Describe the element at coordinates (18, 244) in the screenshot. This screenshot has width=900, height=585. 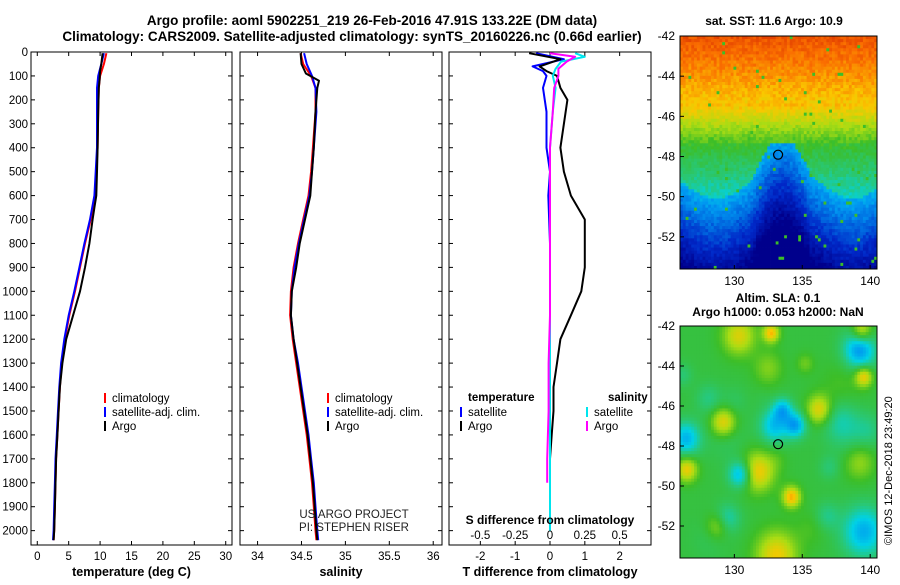
I see `depth-tick-label: 800` at that location.